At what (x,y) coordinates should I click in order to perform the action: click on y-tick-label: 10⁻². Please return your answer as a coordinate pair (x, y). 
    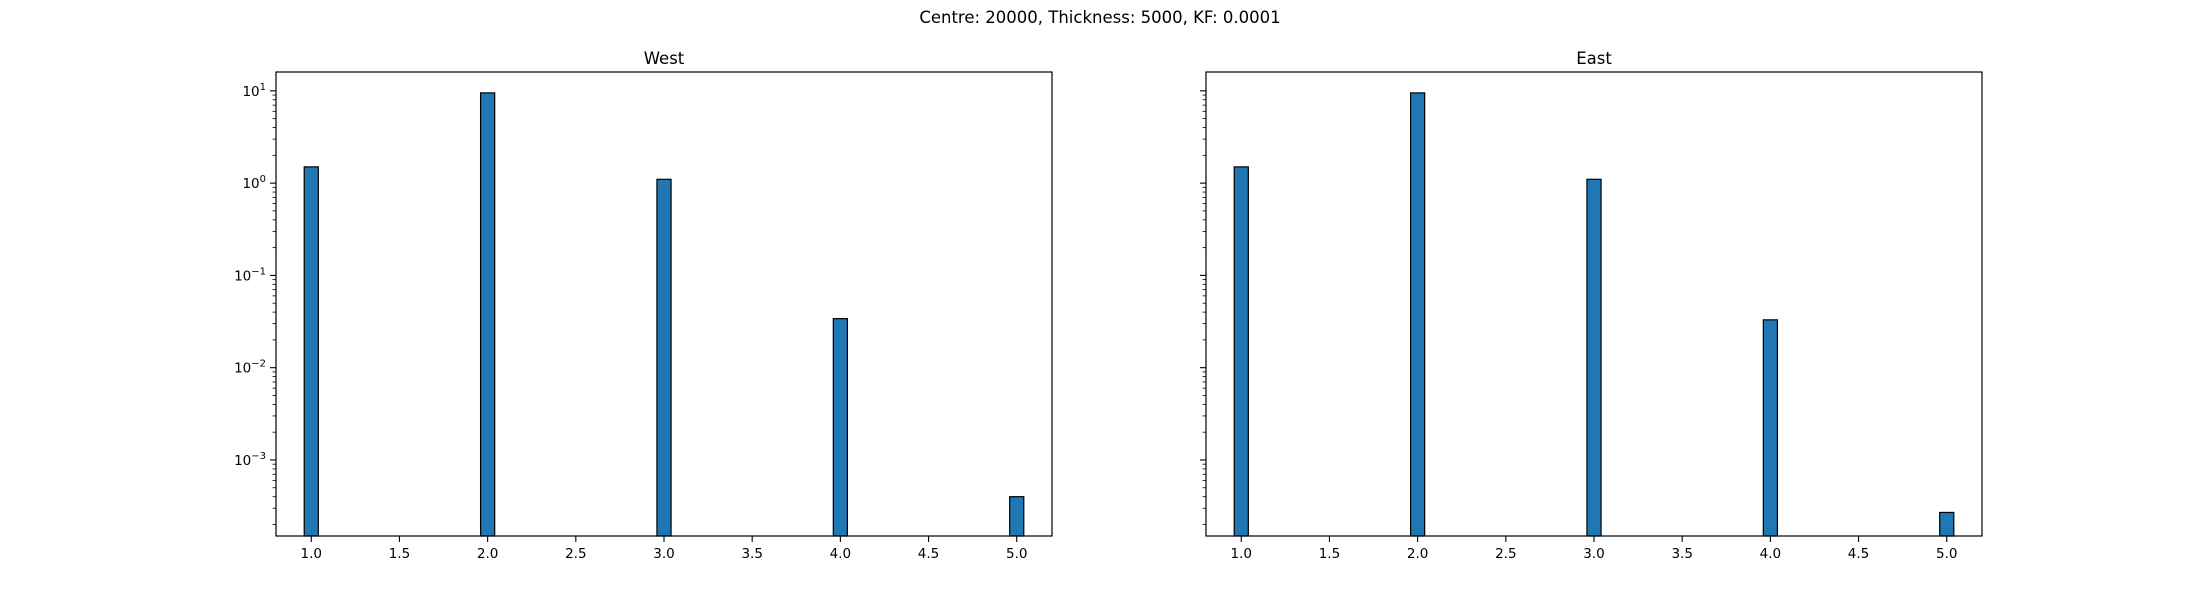
    Looking at the image, I should click on (250, 368).